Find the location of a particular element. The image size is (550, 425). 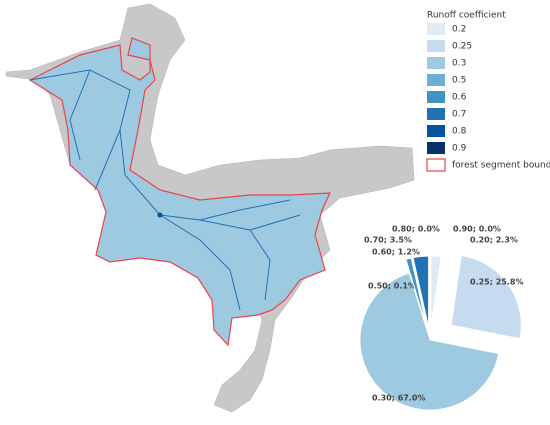

pie-label: 0.90; 0.0% is located at coordinates (477, 229).